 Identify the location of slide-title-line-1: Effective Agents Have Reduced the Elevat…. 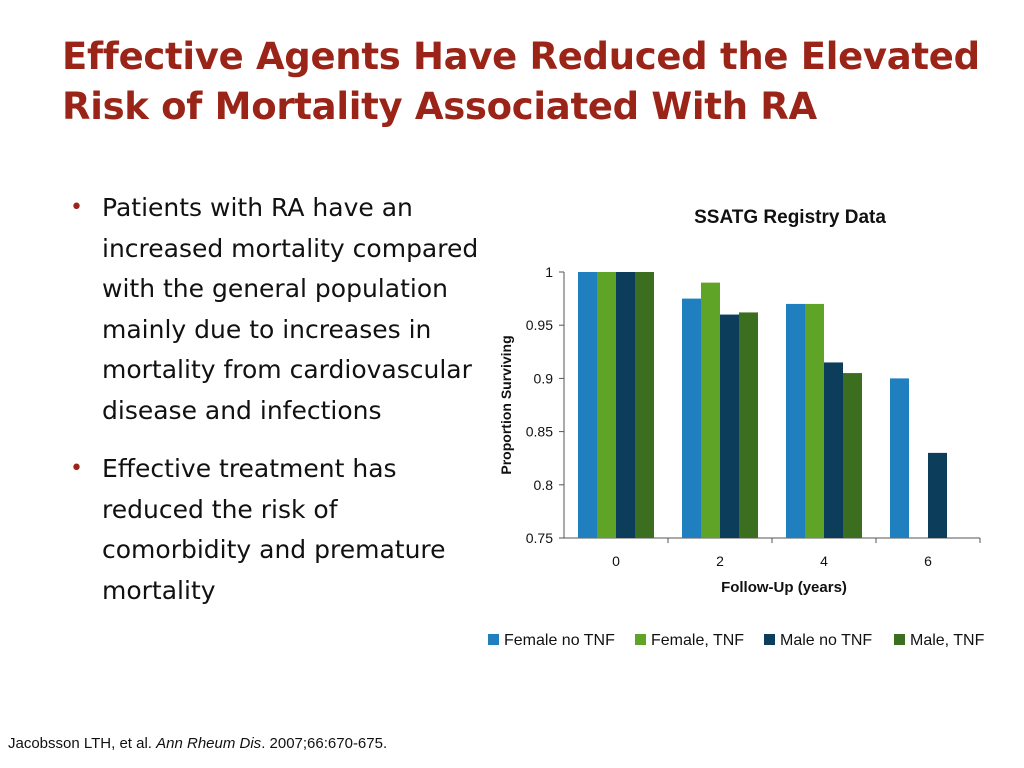
(521, 56).